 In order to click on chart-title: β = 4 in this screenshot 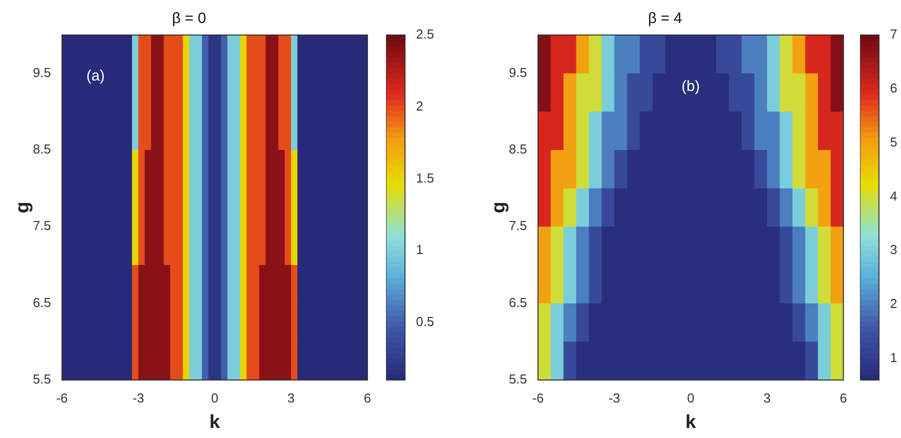, I will do `click(665, 19)`.